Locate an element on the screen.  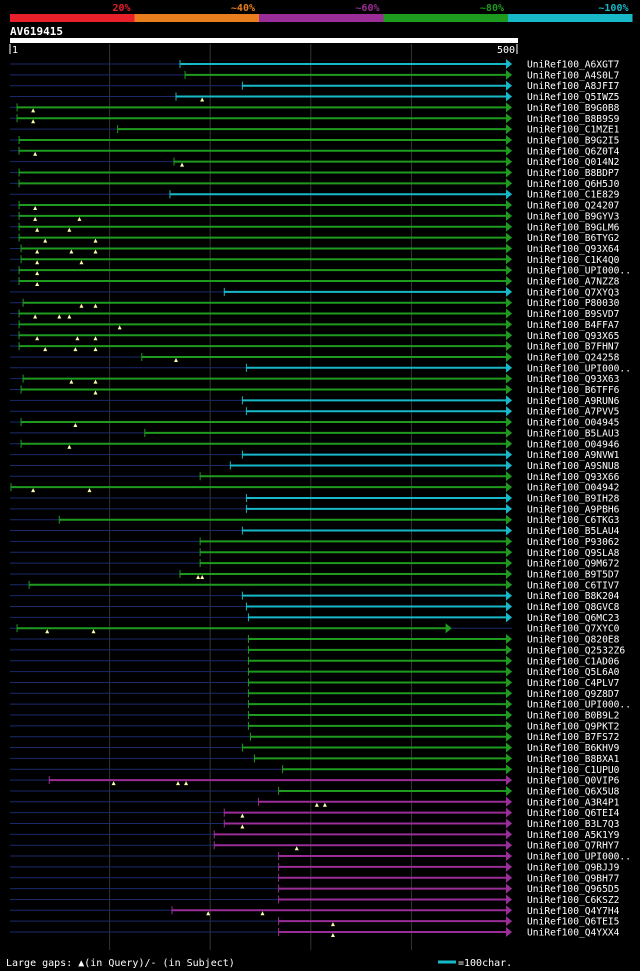
hit-label: UniRef100_Q9M672 is located at coordinates (573, 564).